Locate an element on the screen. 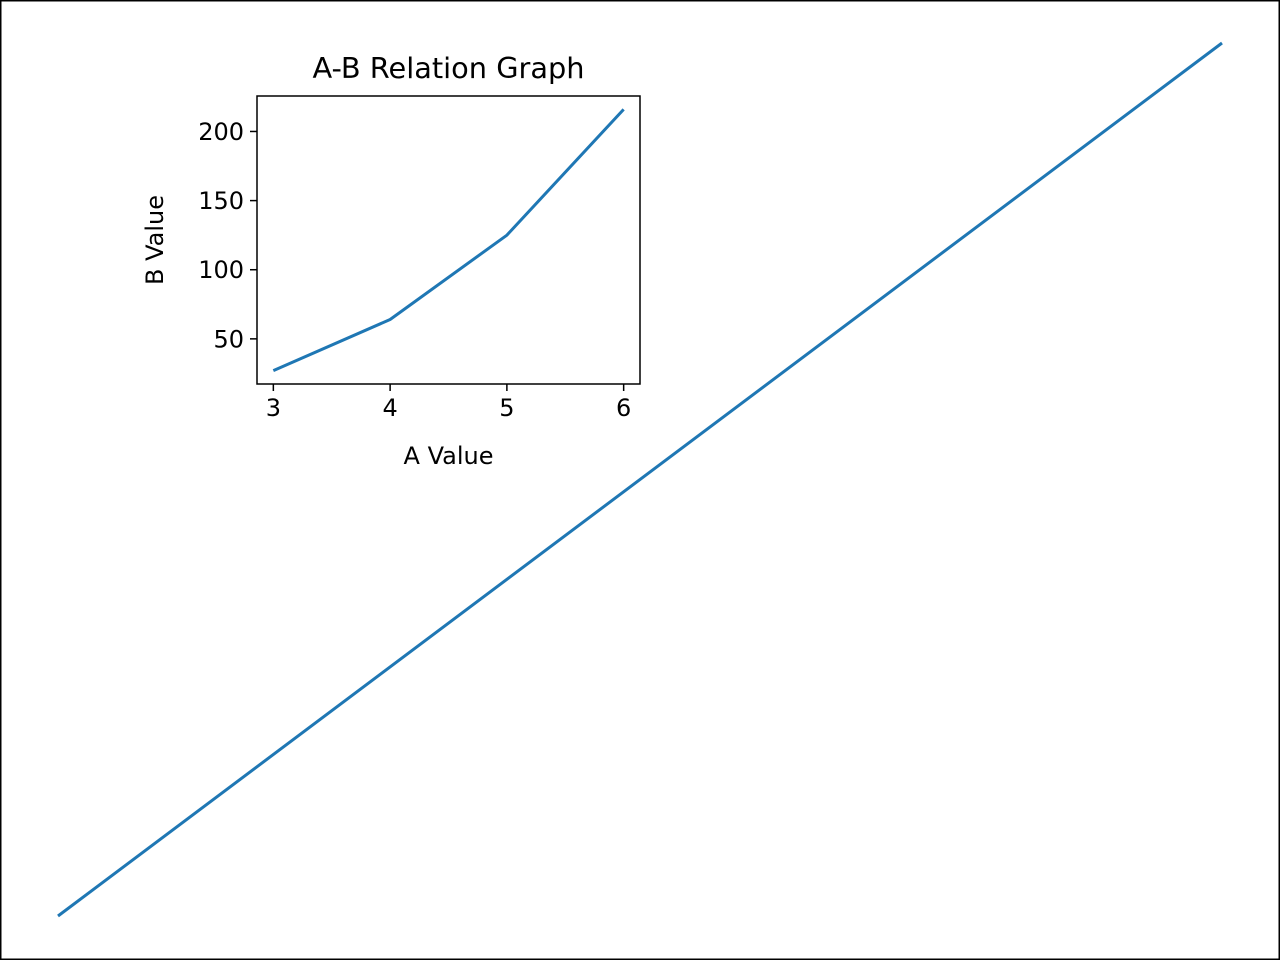 Image resolution: width=1280 pixels, height=960 pixels. inset-series-line is located at coordinates (448, 240).